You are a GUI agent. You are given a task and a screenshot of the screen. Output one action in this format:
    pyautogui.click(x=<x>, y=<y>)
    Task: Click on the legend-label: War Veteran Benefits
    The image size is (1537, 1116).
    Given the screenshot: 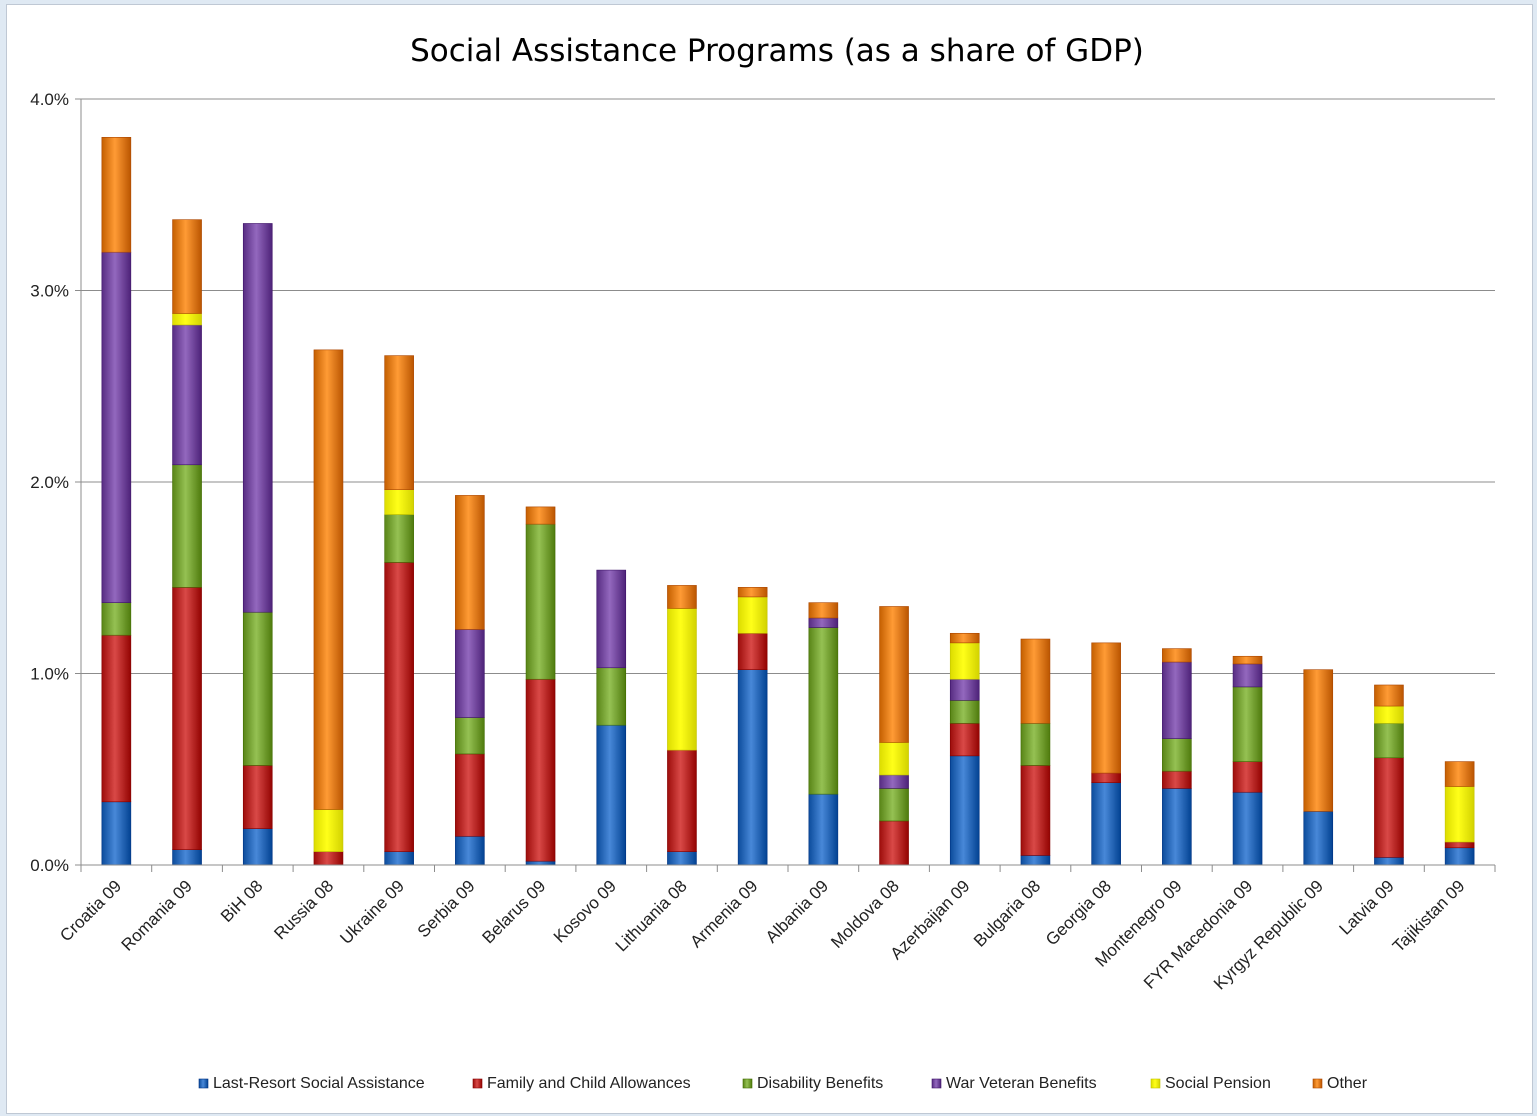 What is the action you would take?
    pyautogui.click(x=1021, y=1083)
    